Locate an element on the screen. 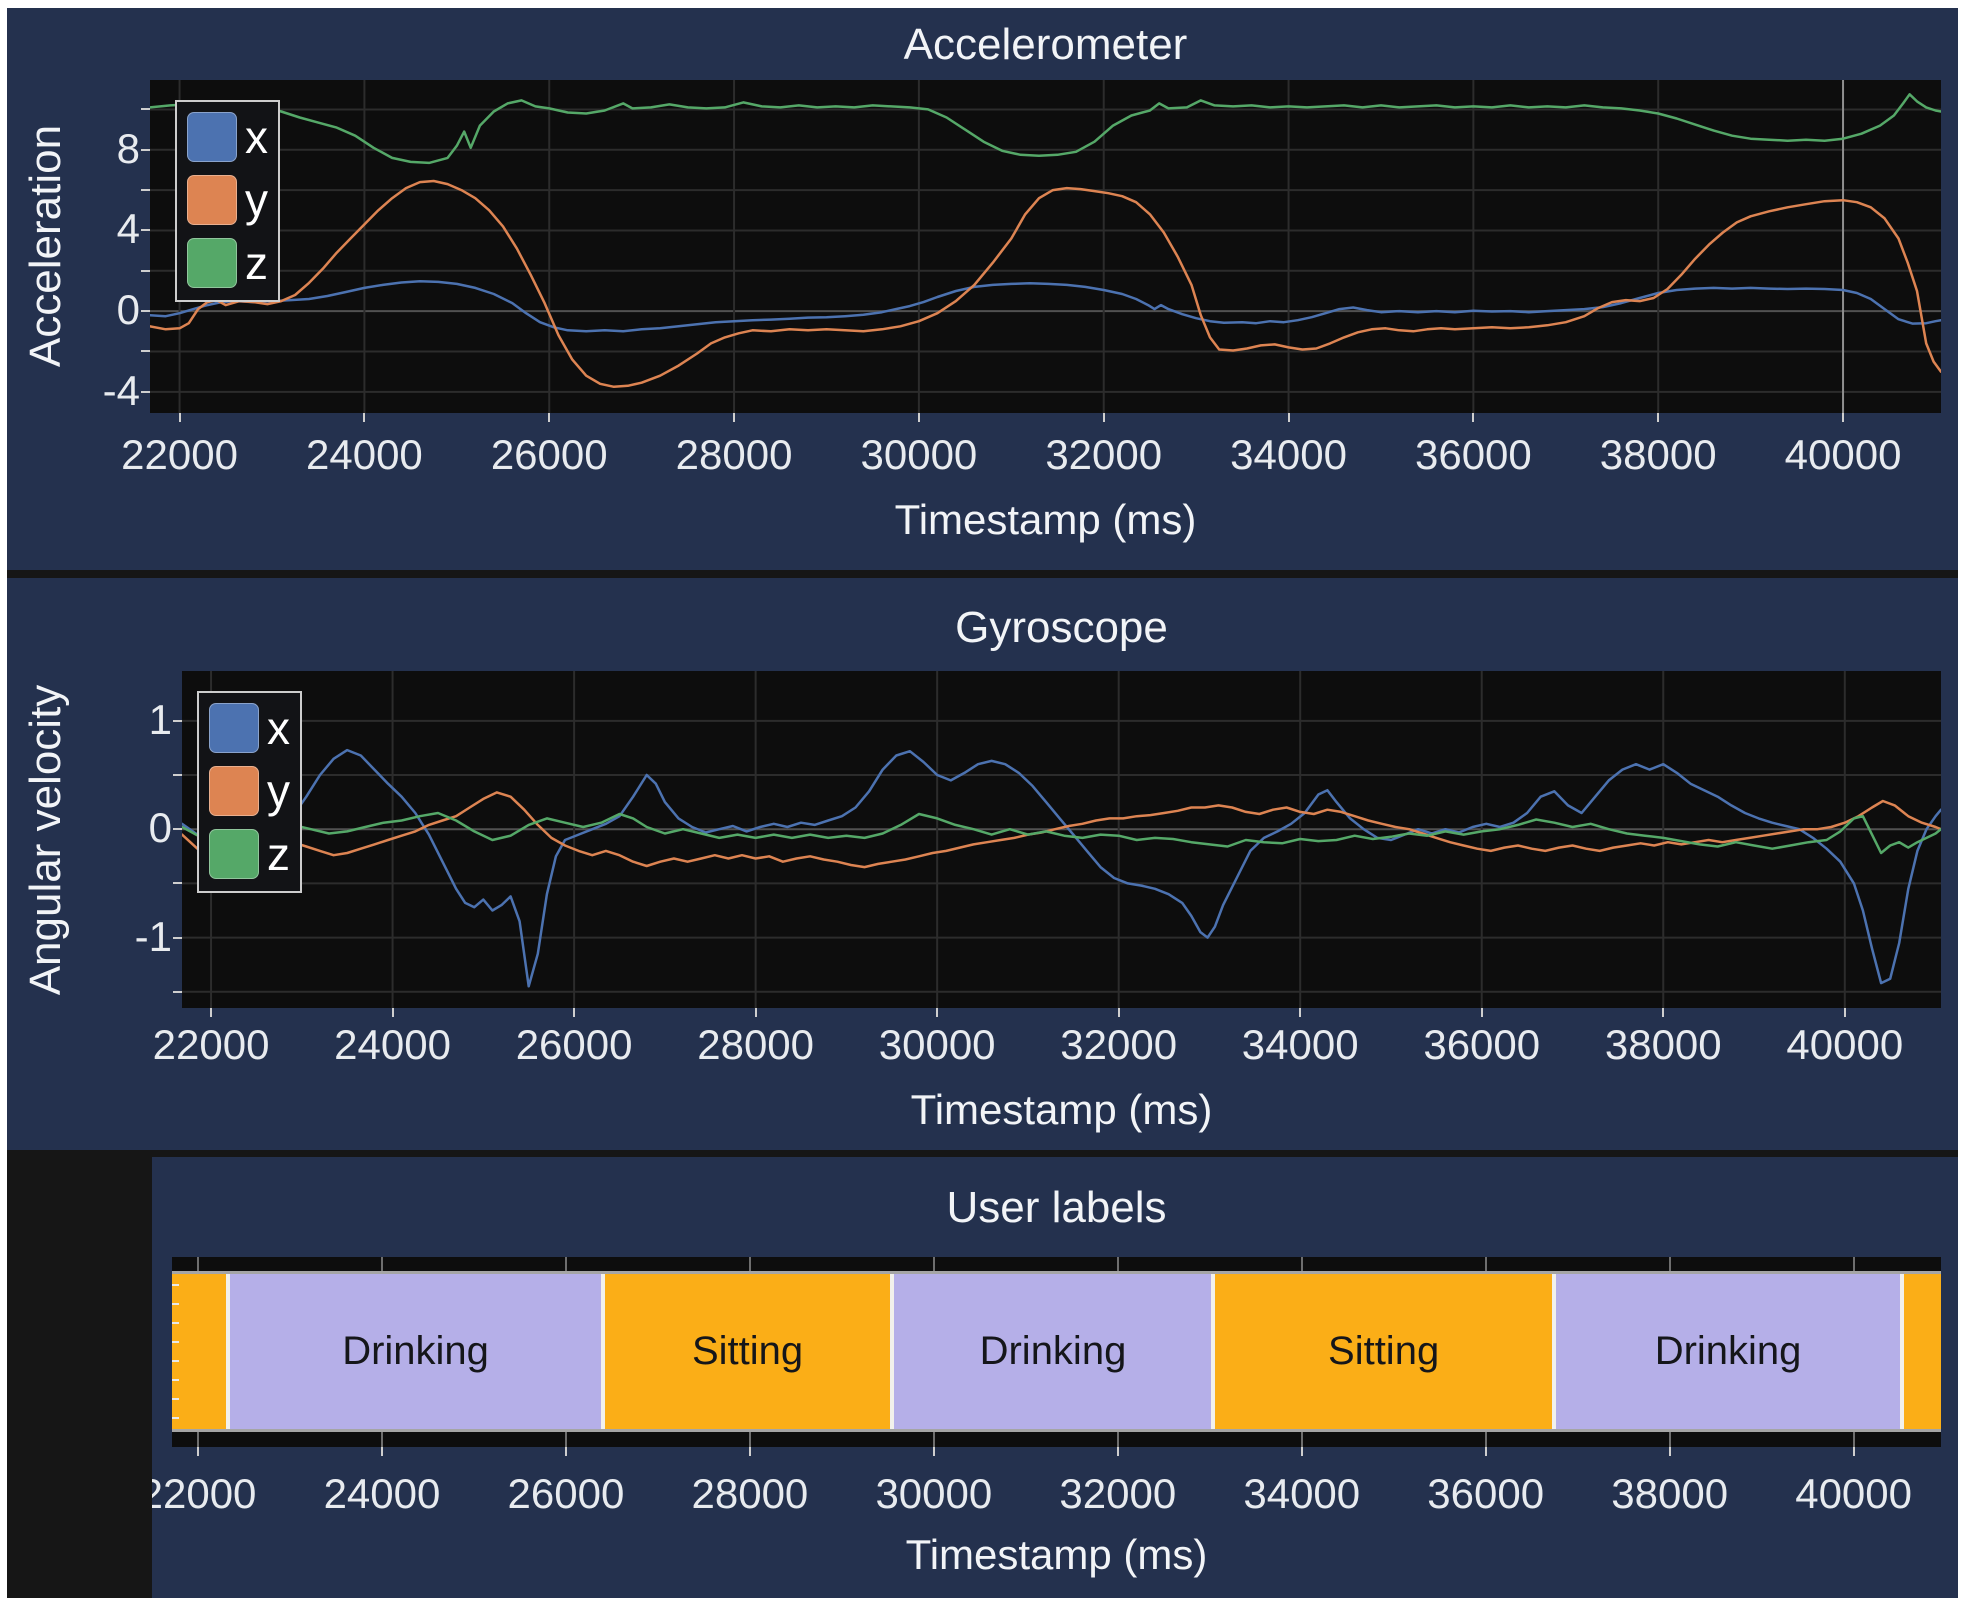  y-tick-label-1: 1 is located at coordinates (160, 719).